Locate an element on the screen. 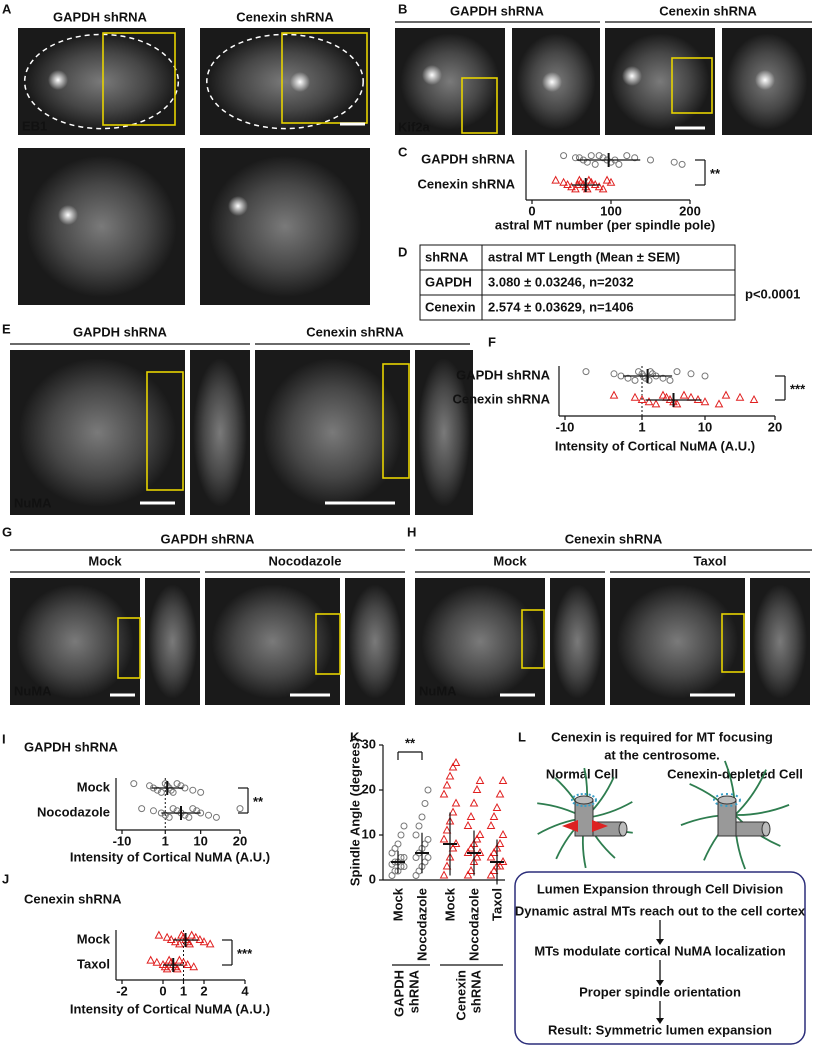 The image size is (815, 1050). panel-letter: A is located at coordinates (7, 8).